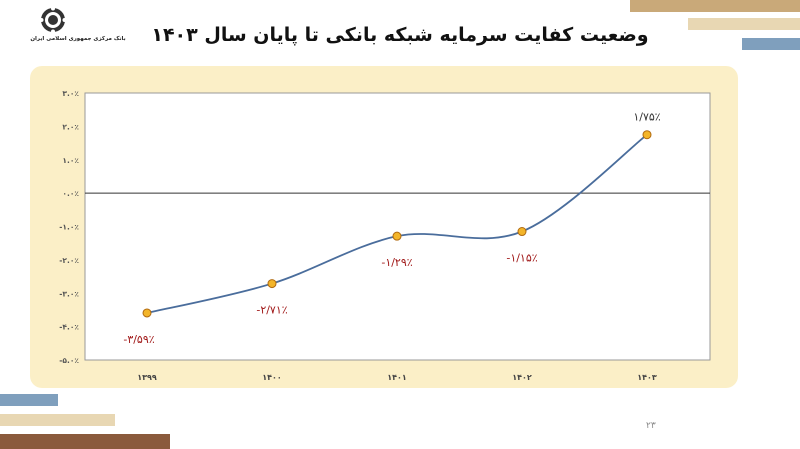 The width and height of the screenshot is (800, 449). I want to click on y-tick-label: -۳.۰٪, so click(69, 293).